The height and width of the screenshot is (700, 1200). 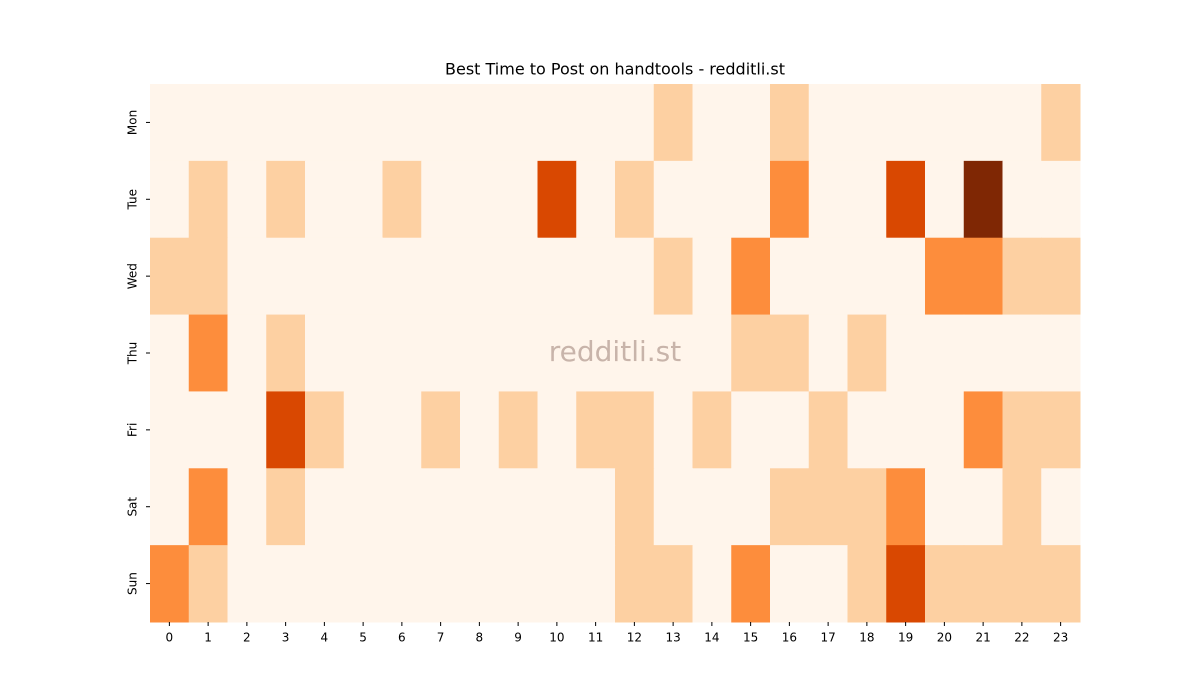 I want to click on x-tick-label: 14, so click(x=711, y=638).